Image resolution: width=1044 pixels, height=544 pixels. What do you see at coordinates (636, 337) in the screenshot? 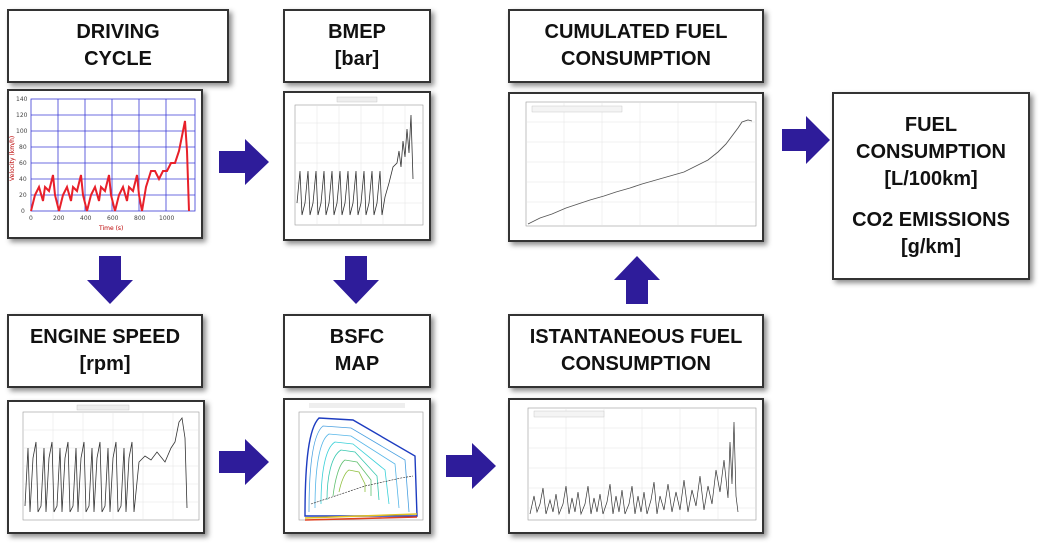
I see `instantaneous-fuel-title-line1: ISTANTANEOUS FUEL` at bounding box center [636, 337].